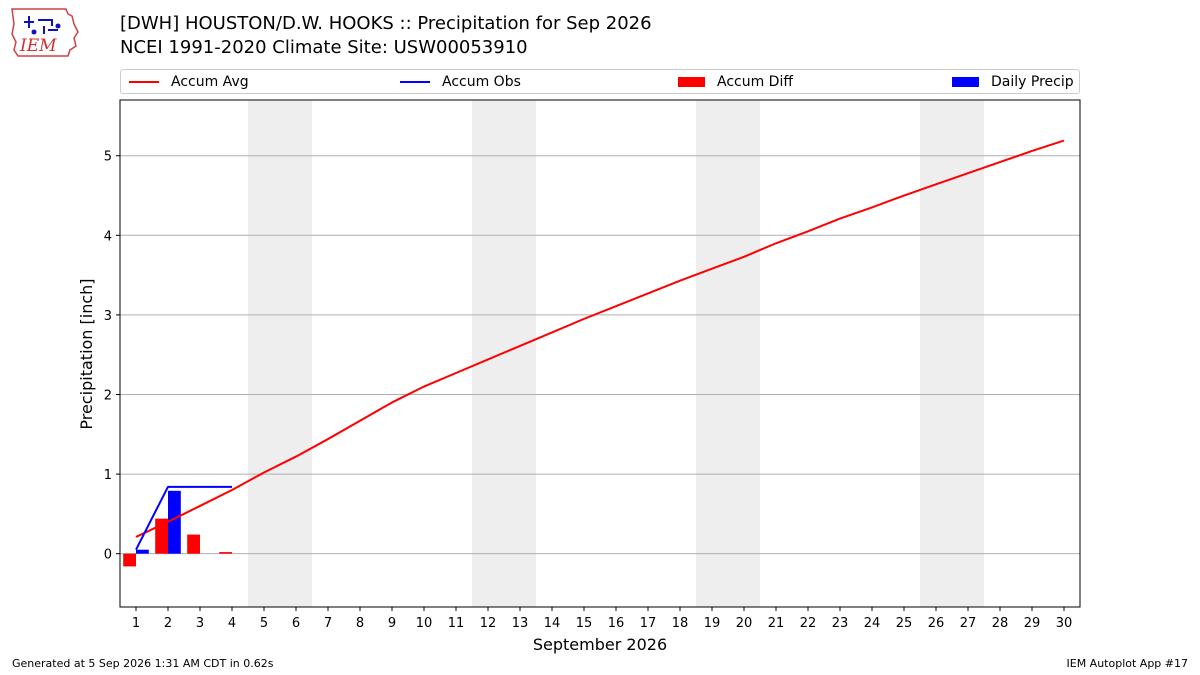 The image size is (1200, 675). I want to click on x-tick-label: 21, so click(776, 623).